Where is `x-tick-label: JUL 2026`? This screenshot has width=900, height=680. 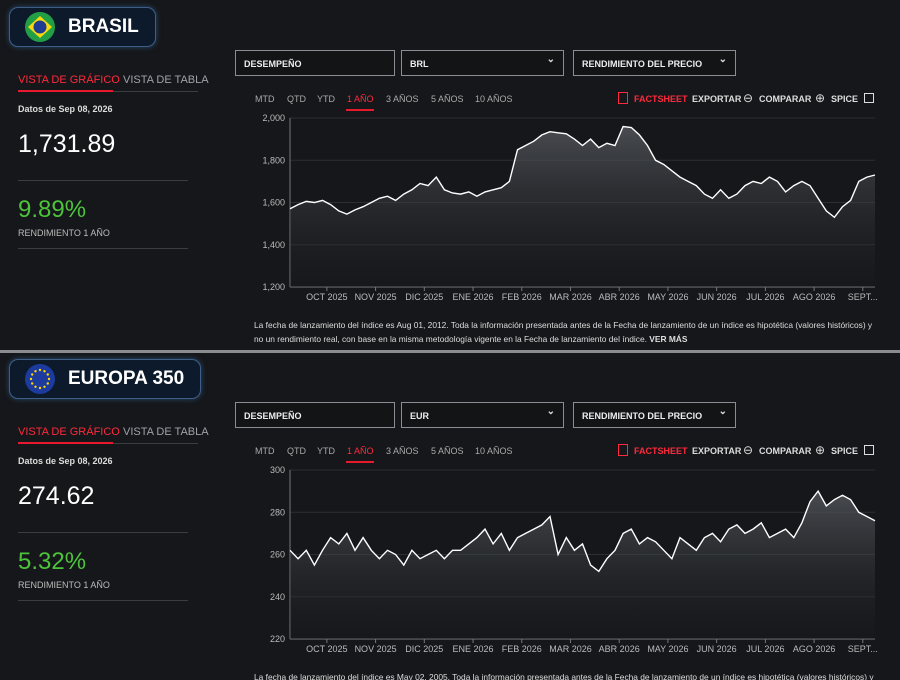
x-tick-label: JUL 2026 is located at coordinates (765, 649).